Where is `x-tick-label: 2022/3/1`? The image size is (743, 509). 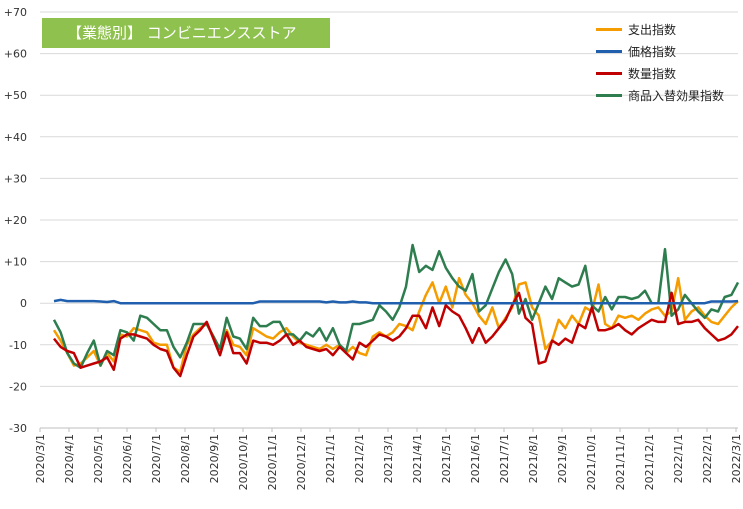
x-tick-label: 2022/3/1 is located at coordinates (736, 458).